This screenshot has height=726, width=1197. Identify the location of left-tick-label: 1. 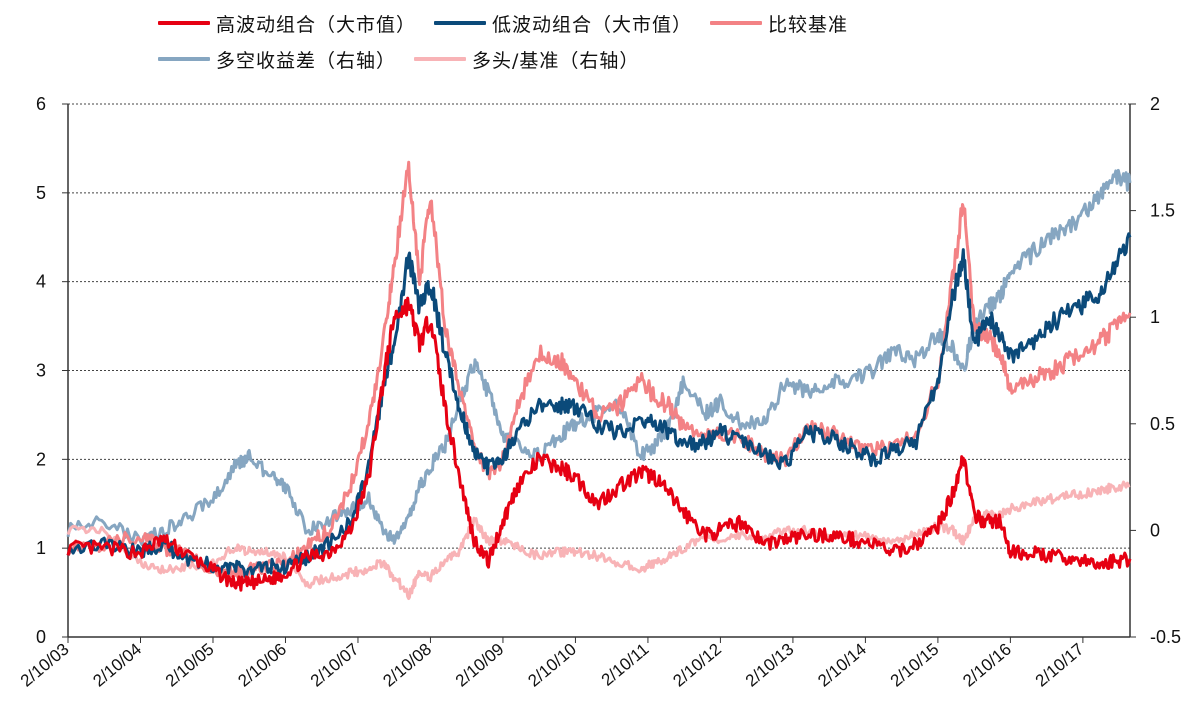
(41, 548).